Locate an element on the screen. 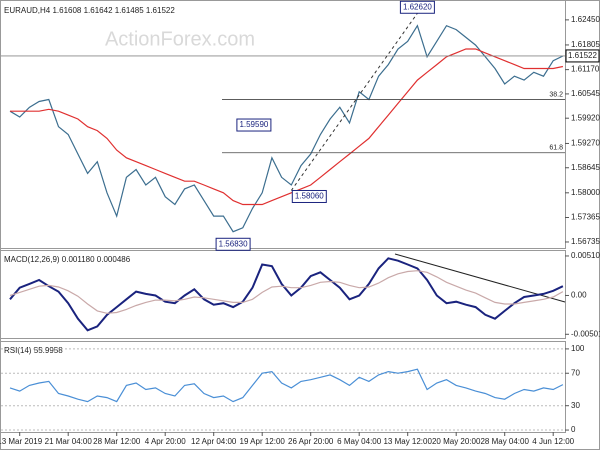  y-tick-label: 1.61170 is located at coordinates (585, 69).